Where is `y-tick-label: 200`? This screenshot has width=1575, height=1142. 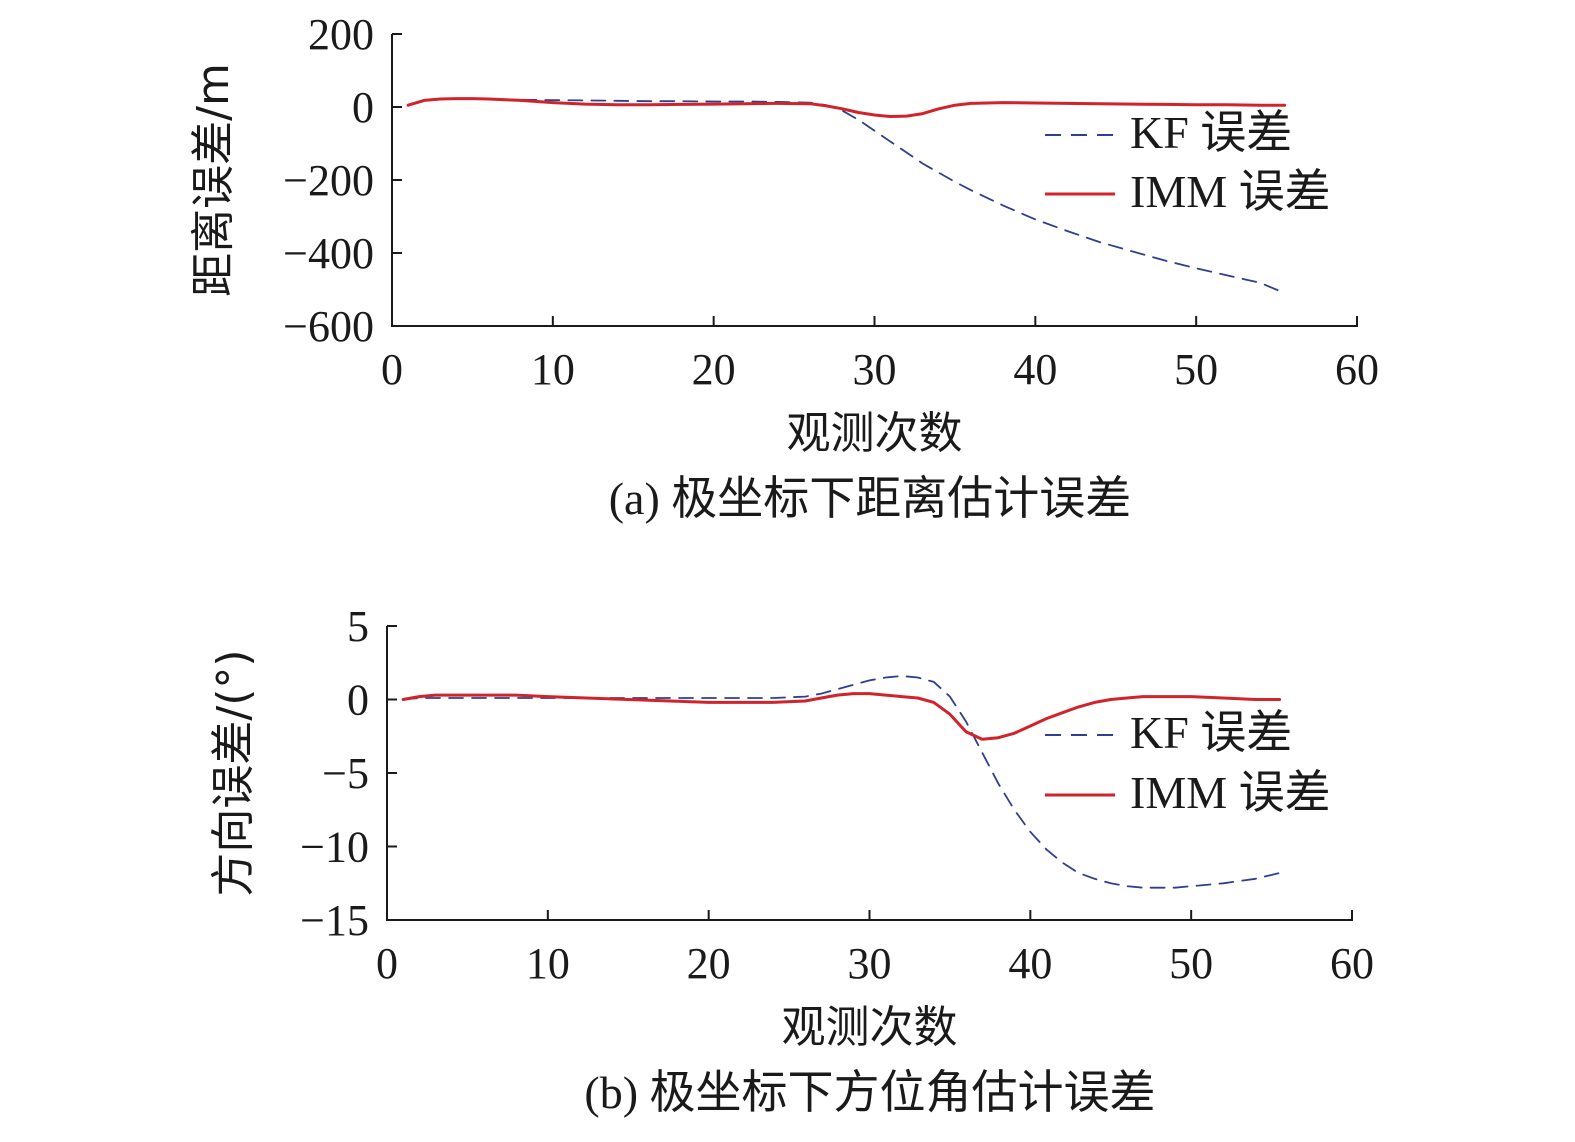 y-tick-label: 200 is located at coordinates (341, 34).